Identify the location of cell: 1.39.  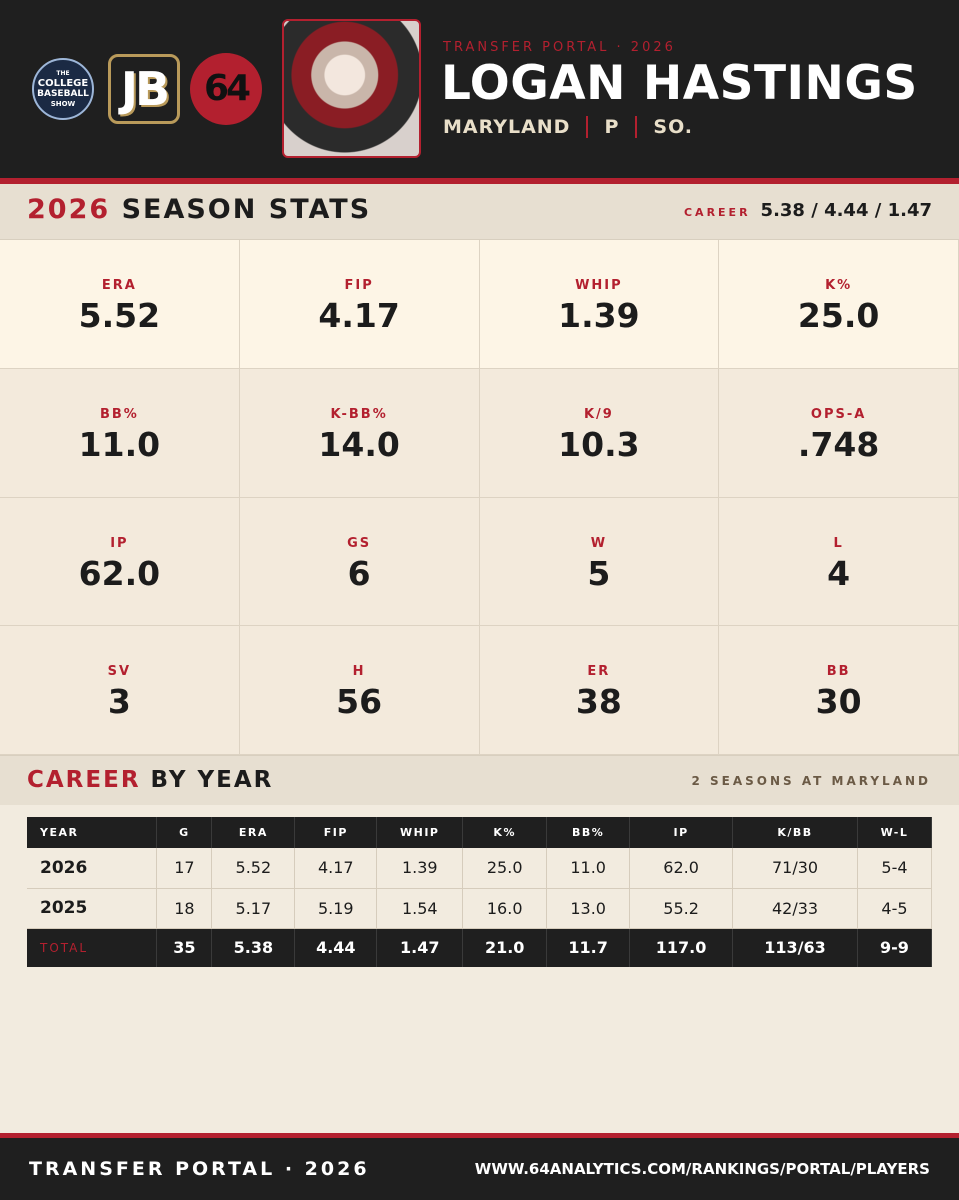
(420, 868).